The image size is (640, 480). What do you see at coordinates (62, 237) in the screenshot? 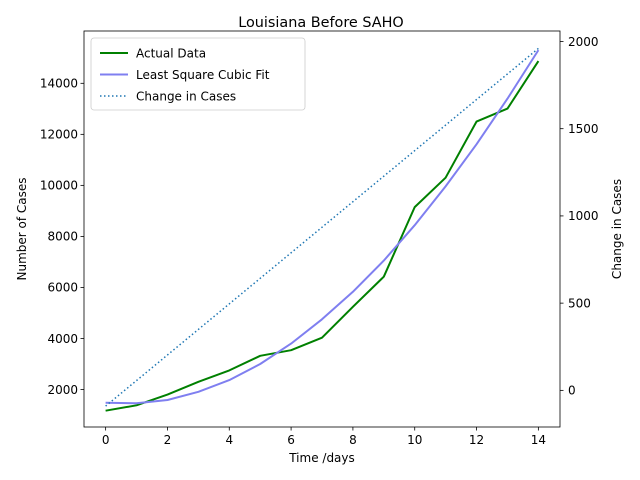
I see `y-tick-label: 8000` at bounding box center [62, 237].